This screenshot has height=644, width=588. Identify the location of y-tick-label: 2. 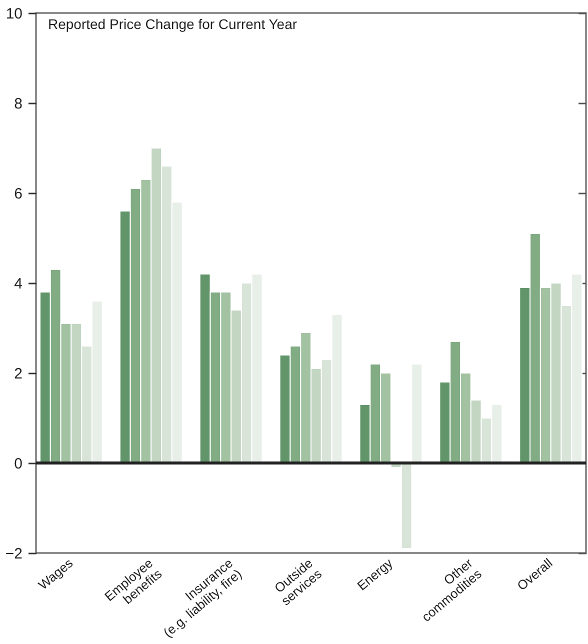
(18, 374).